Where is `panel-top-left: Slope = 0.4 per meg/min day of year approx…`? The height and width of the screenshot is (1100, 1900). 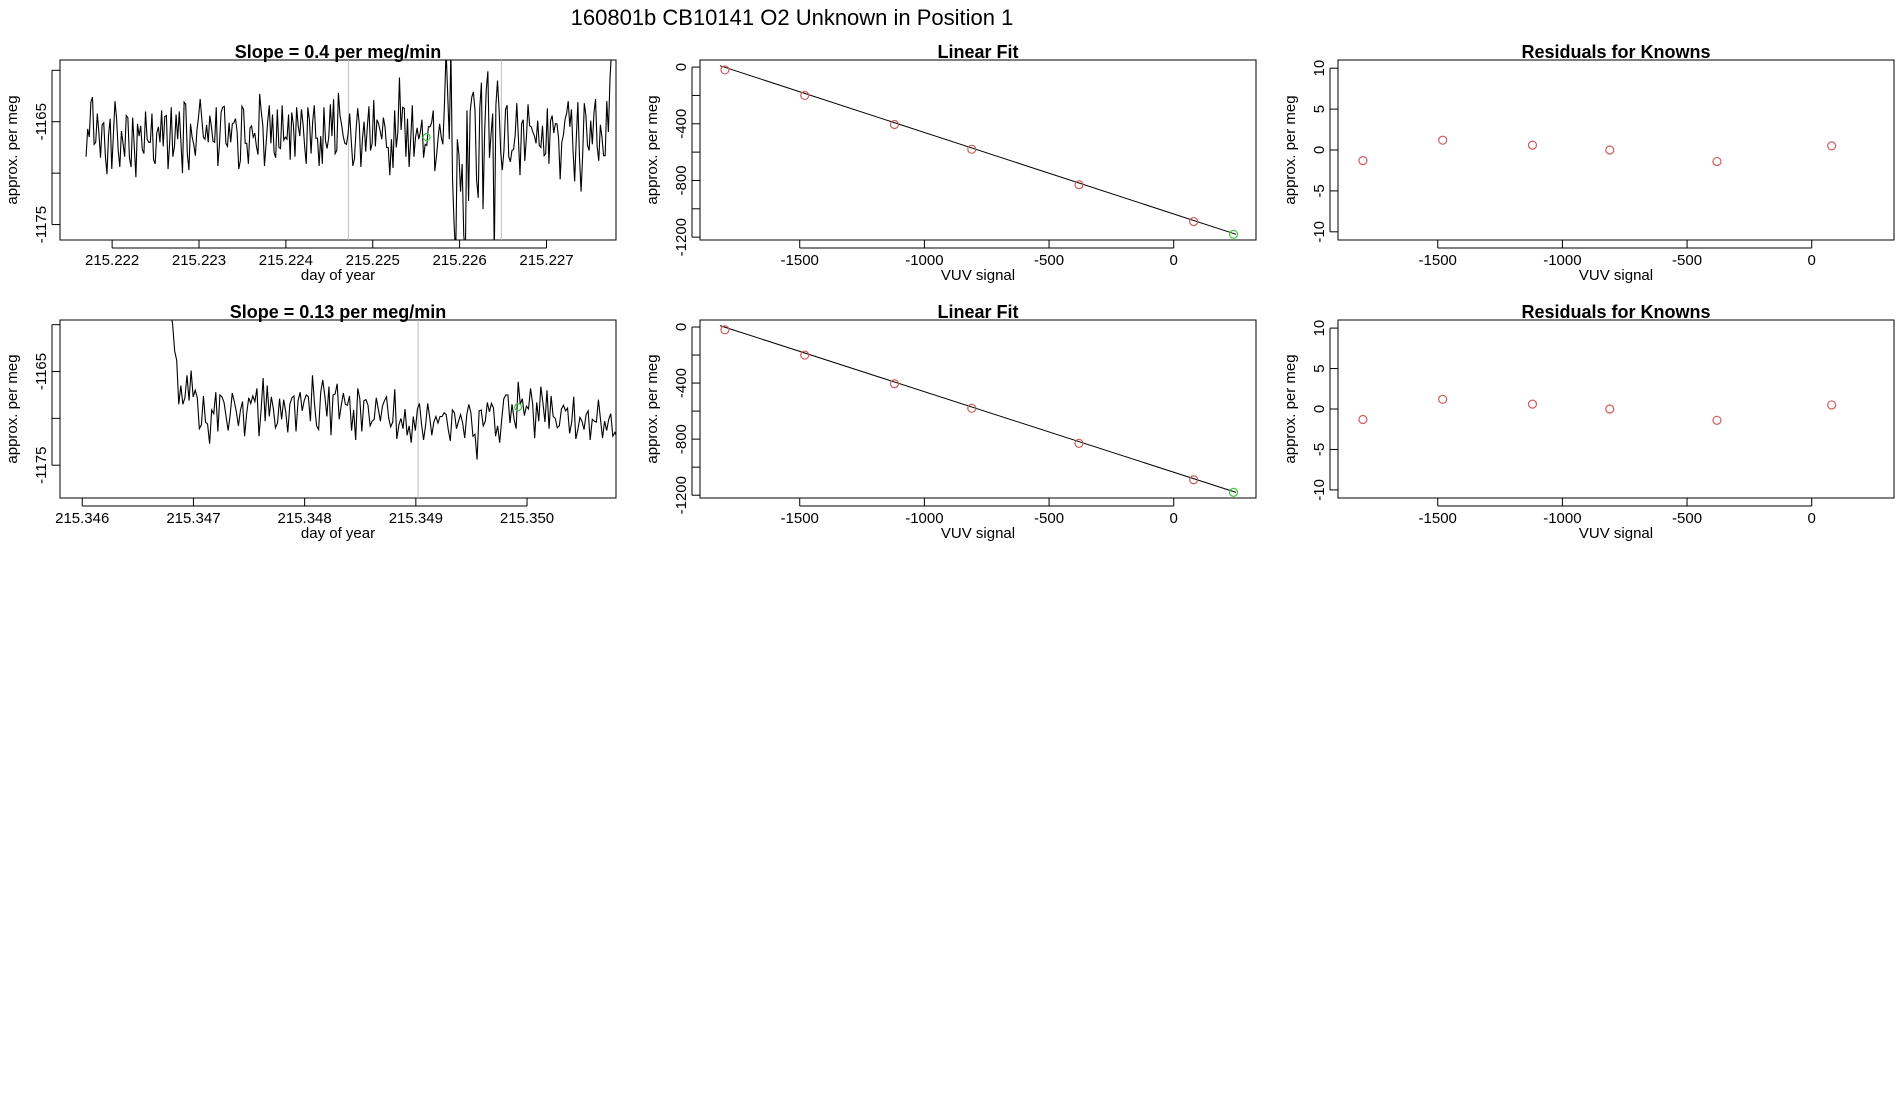
panel-top-left: Slope = 0.4 per meg/min day of year approx… is located at coordinates (310, 163).